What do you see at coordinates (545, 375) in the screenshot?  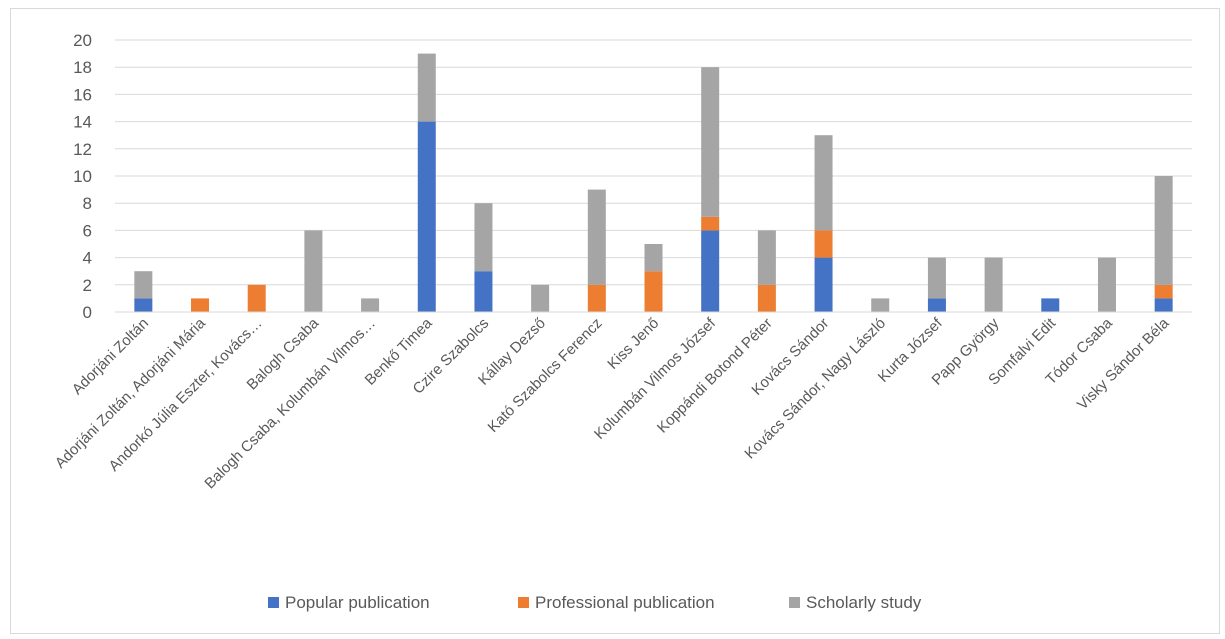 I see `x-category-label: Kató Szabolcs Ferencz` at bounding box center [545, 375].